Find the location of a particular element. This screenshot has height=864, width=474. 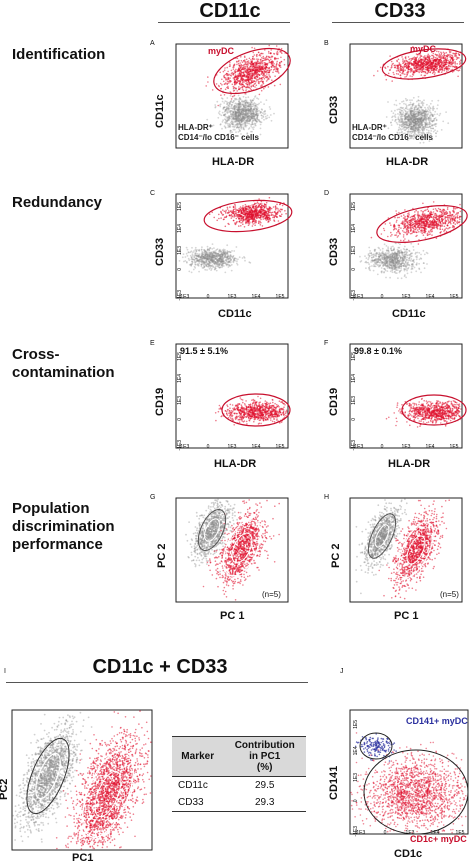

row-label-cross-contamination: Cross- contamination is located at coordinates (63, 363).